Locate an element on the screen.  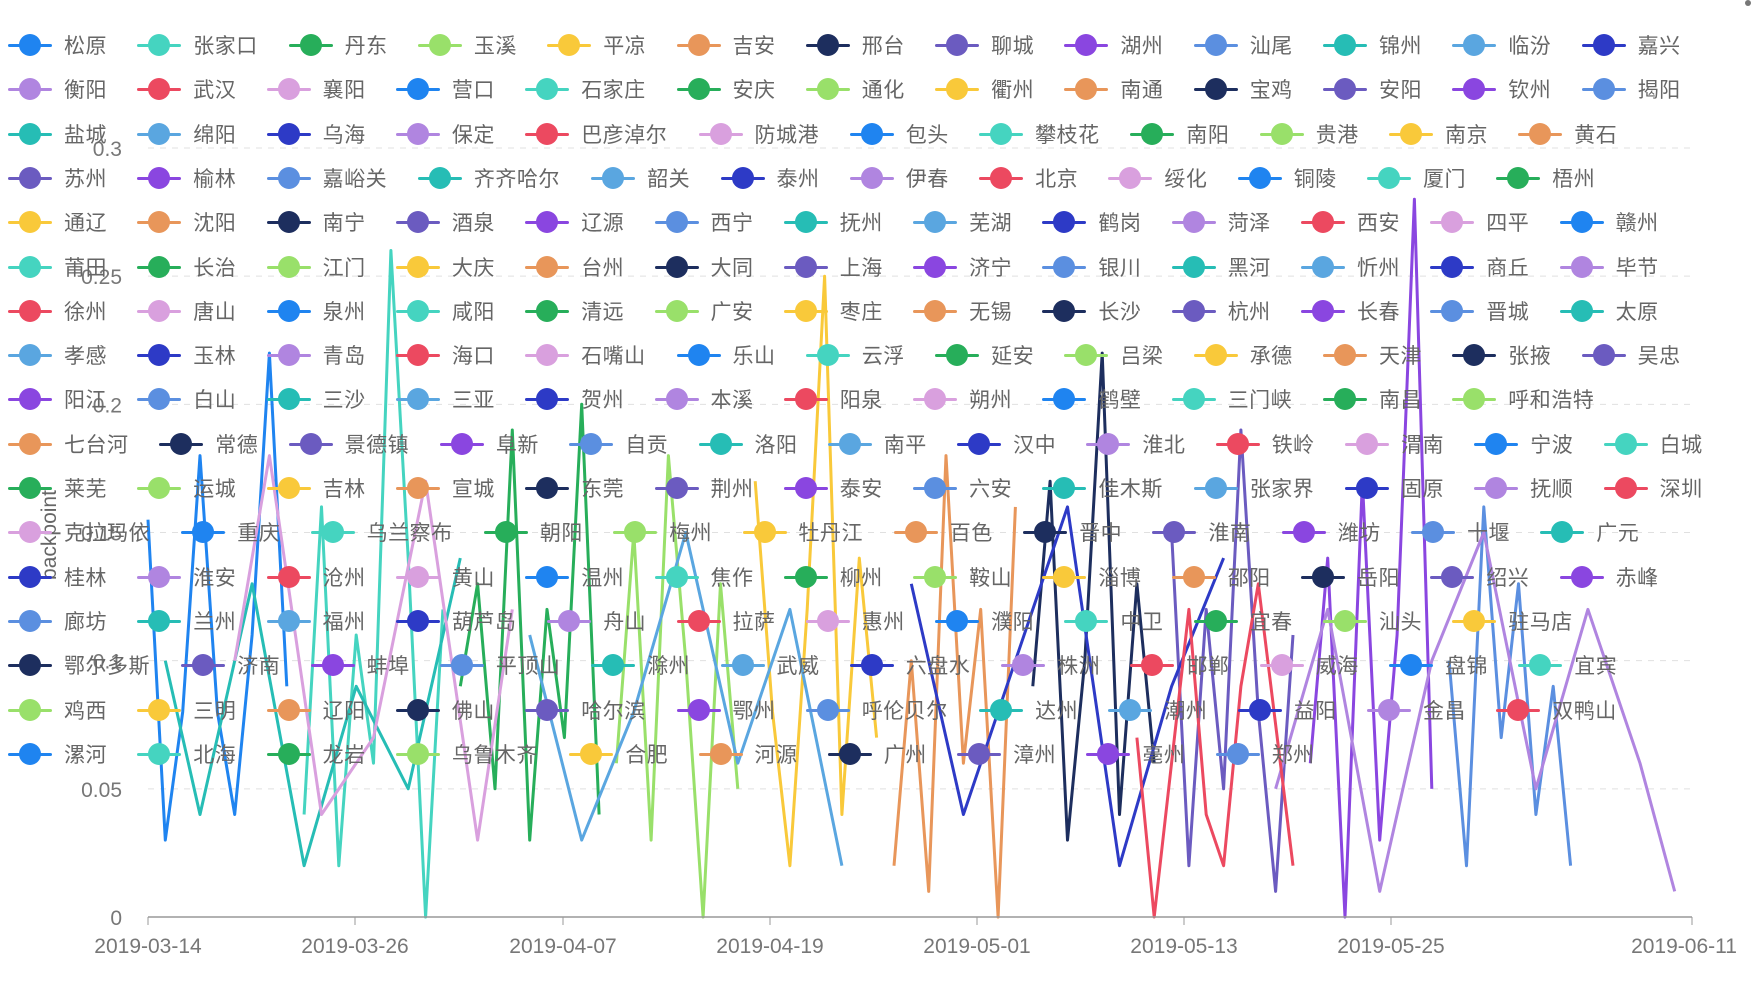
legend-item: 上海 is located at coordinates (832, 267).